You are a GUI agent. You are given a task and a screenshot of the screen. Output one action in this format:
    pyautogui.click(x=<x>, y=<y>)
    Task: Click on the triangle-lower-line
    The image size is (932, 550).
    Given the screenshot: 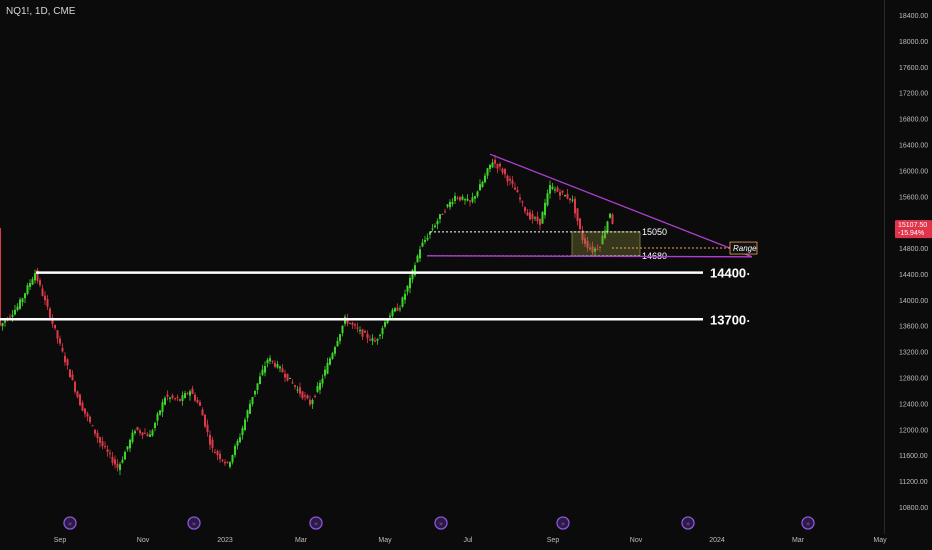 What is the action you would take?
    pyautogui.click(x=589, y=256)
    